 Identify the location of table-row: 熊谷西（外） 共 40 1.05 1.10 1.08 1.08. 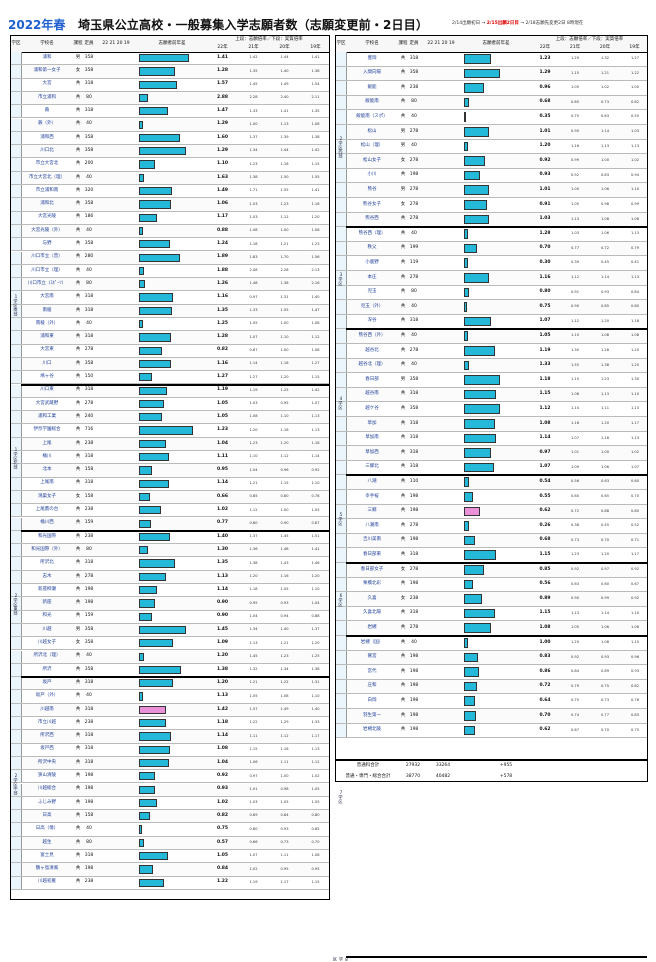
(491, 336).